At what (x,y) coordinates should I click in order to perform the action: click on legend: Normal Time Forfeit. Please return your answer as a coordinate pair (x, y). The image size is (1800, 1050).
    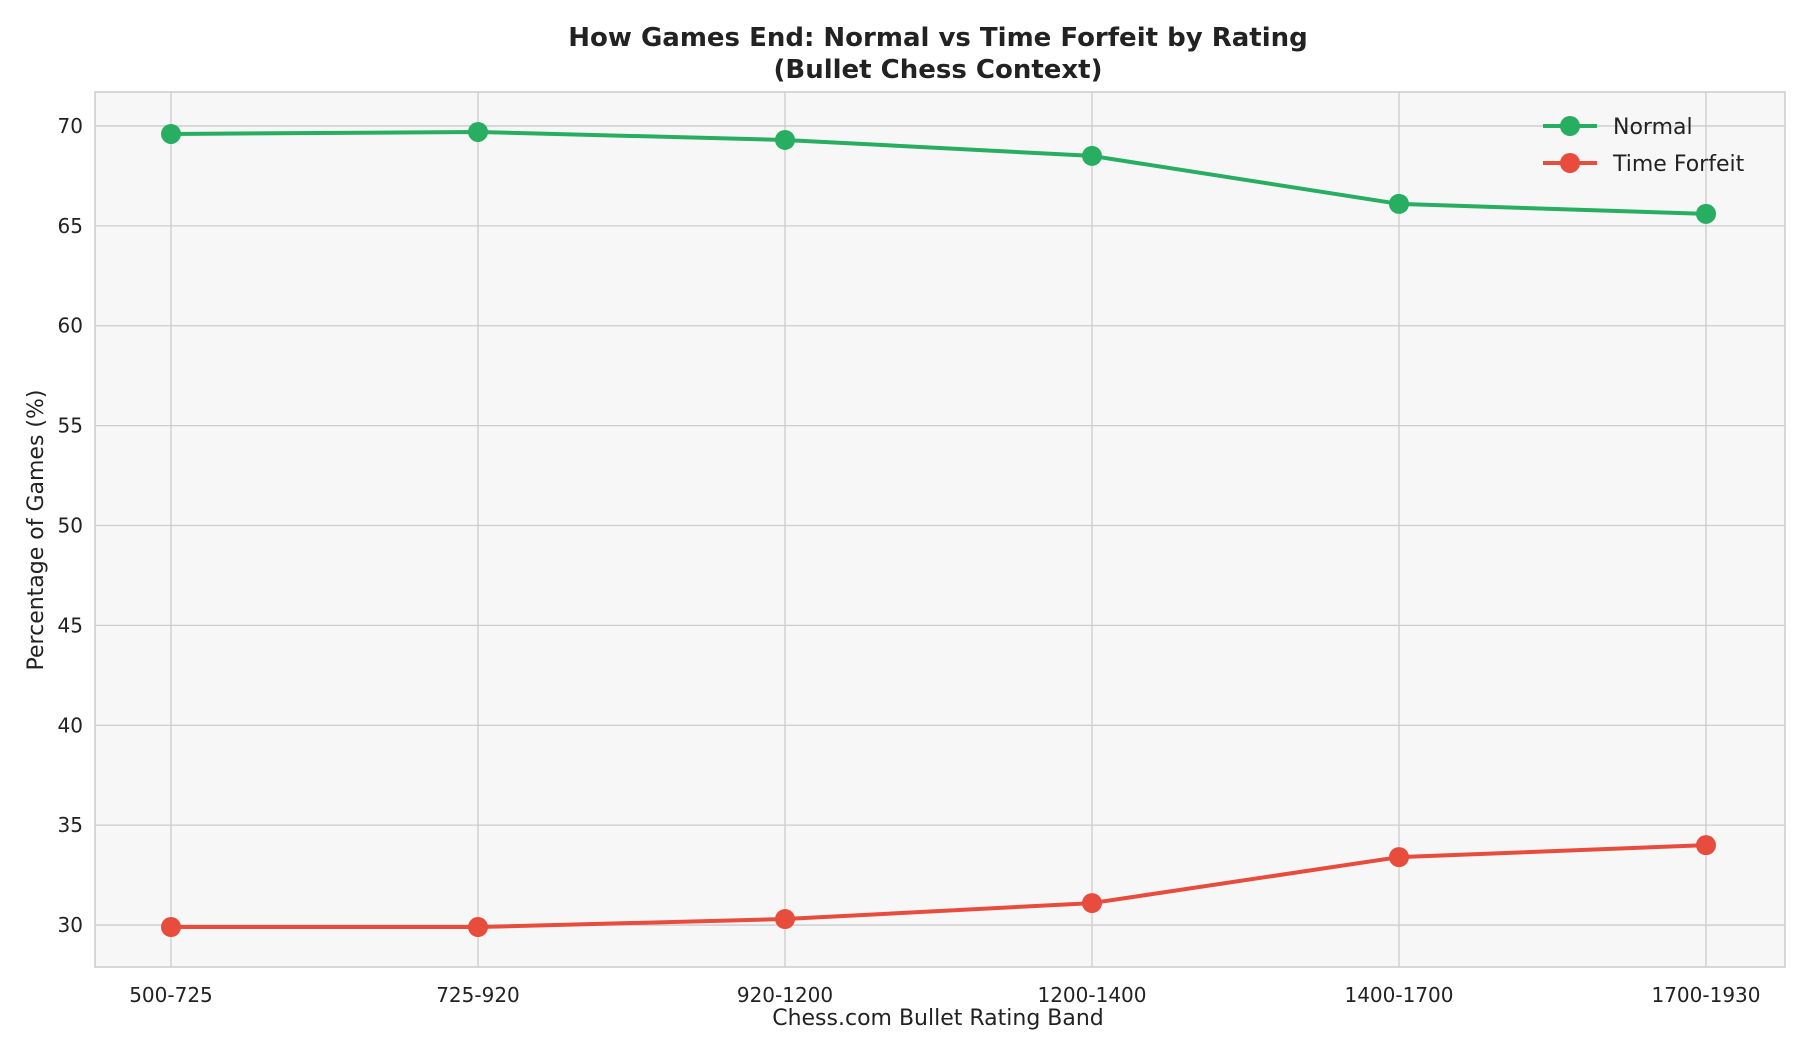
    Looking at the image, I should click on (1644, 146).